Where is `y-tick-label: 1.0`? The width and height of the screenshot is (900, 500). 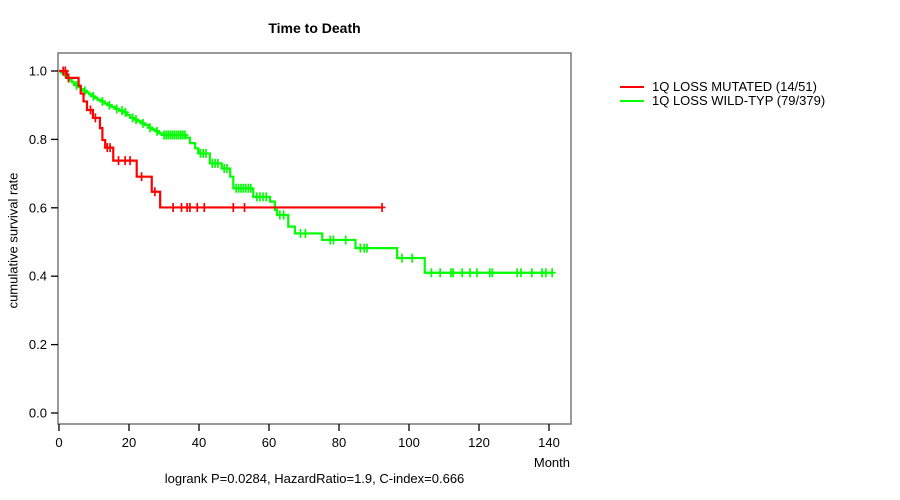 y-tick-label: 1.0 is located at coordinates (38, 71).